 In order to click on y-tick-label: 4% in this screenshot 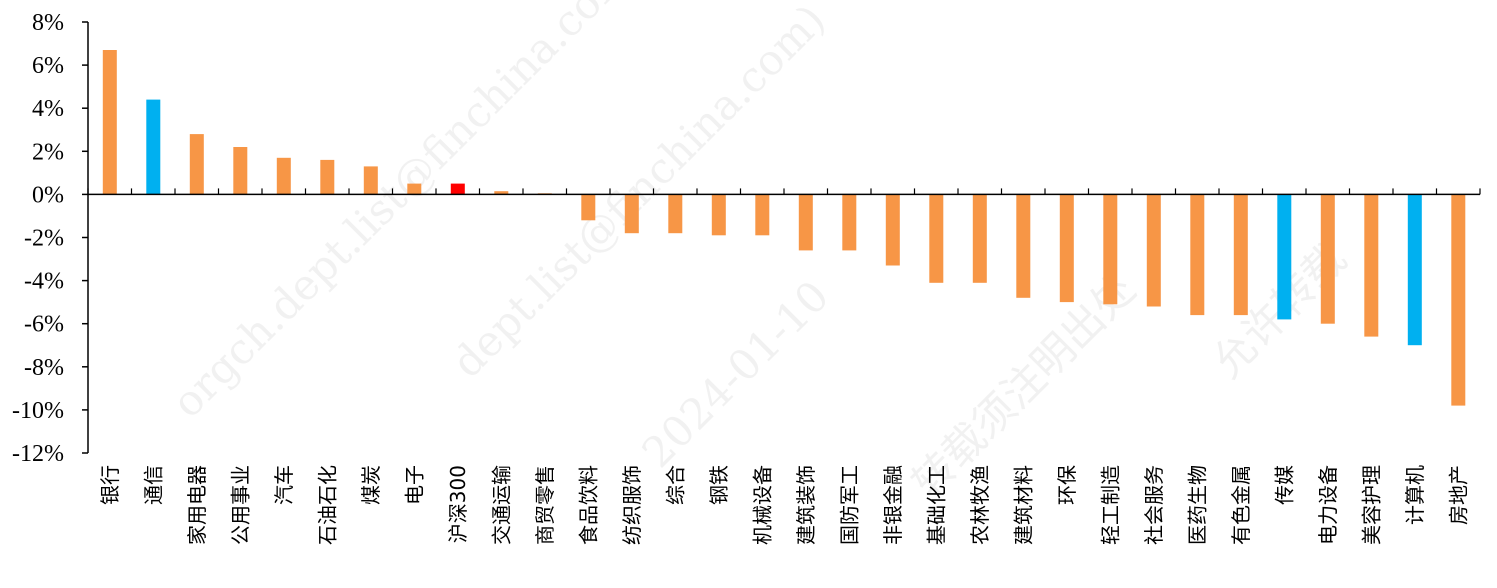, I will do `click(48, 109)`.